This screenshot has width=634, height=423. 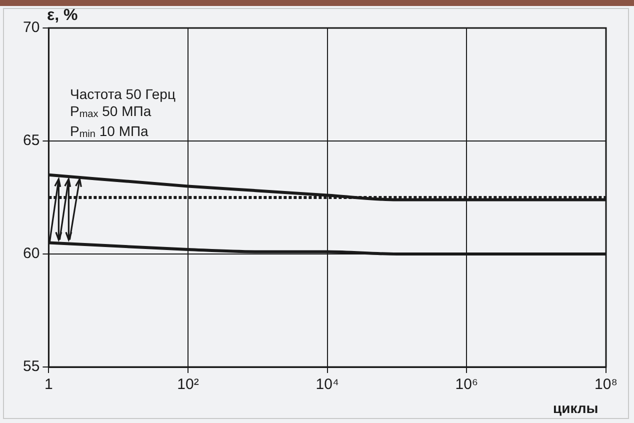 I want to click on y-tick-label: 70, so click(x=31, y=27).